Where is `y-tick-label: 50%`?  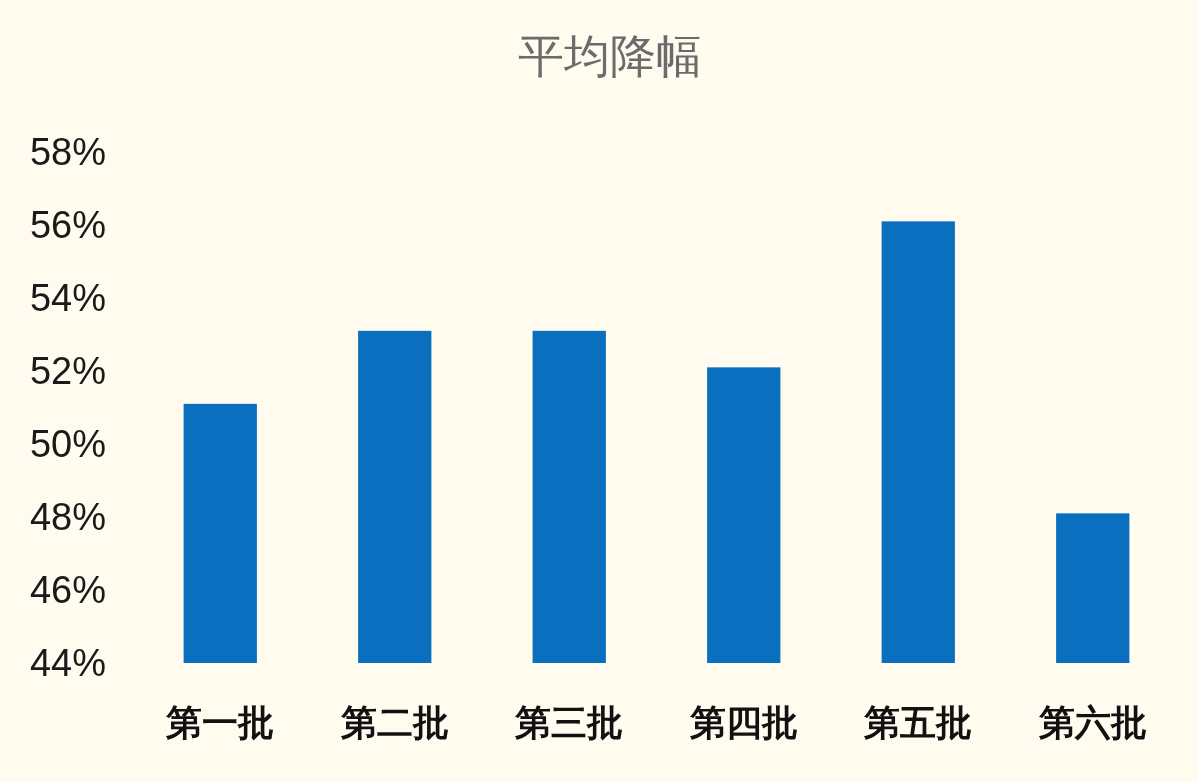
y-tick-label: 50% is located at coordinates (68, 444).